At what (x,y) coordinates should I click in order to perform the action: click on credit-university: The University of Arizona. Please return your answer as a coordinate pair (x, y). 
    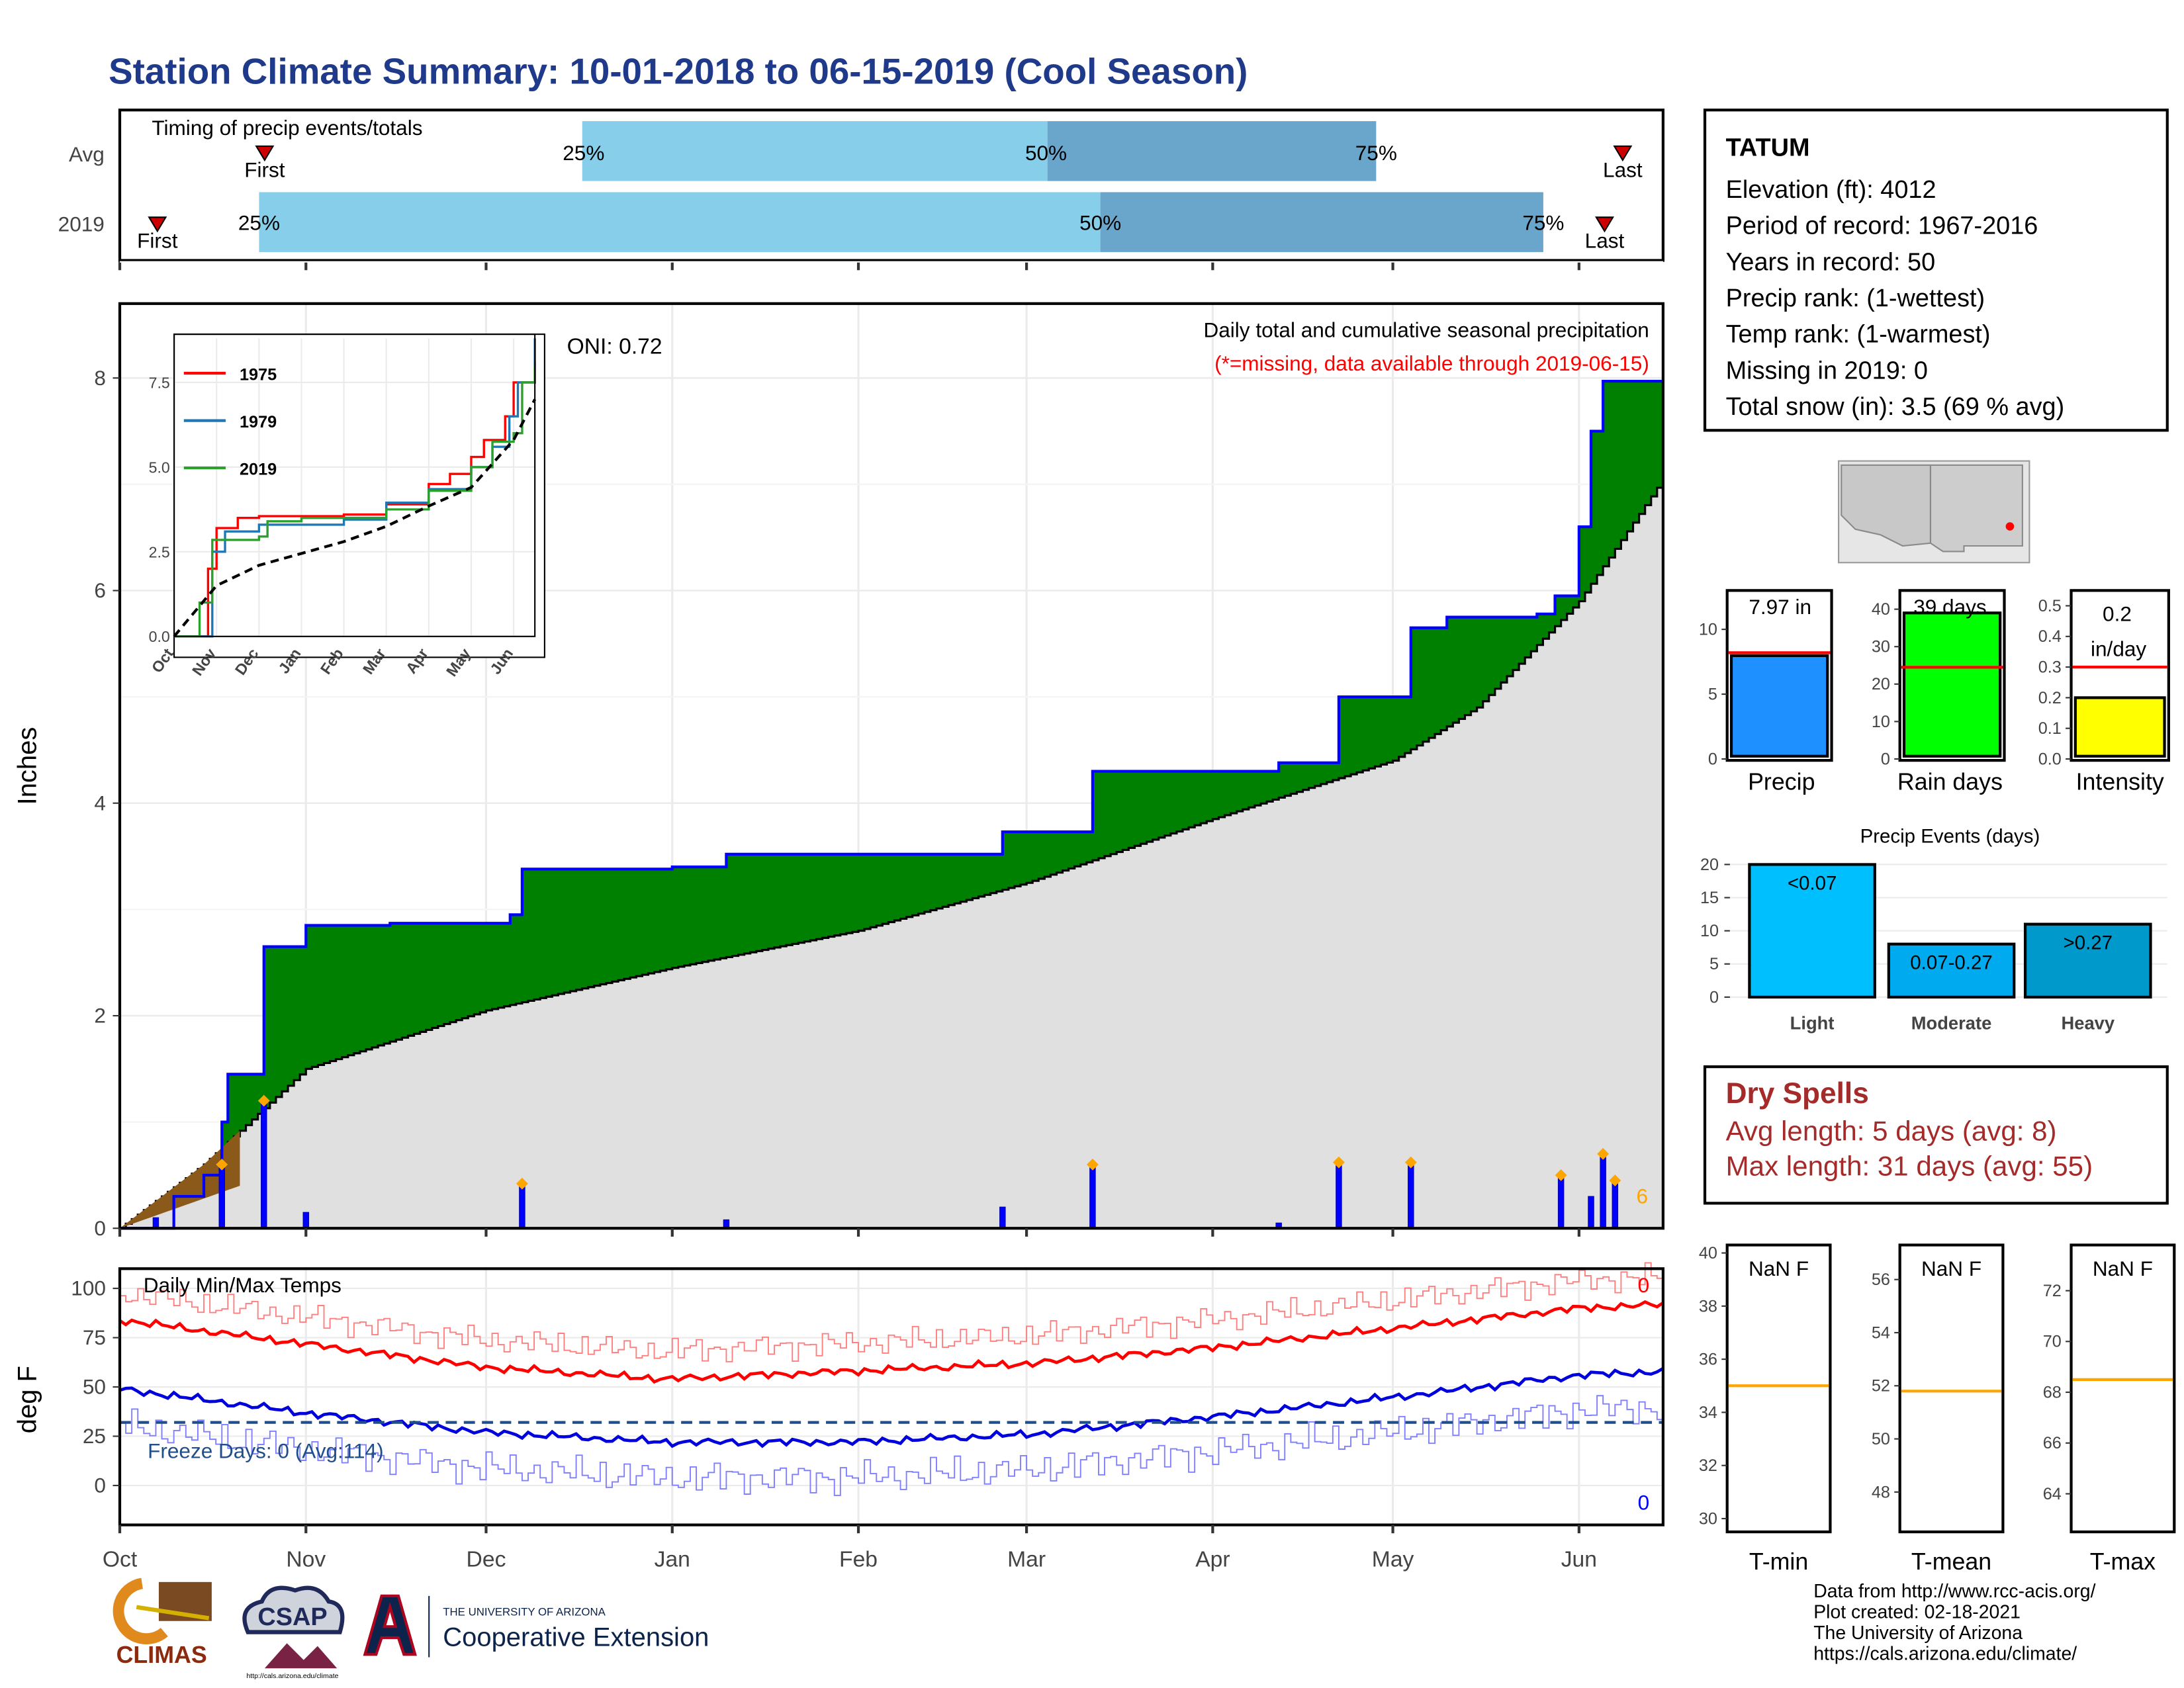
    Looking at the image, I should click on (1918, 1633).